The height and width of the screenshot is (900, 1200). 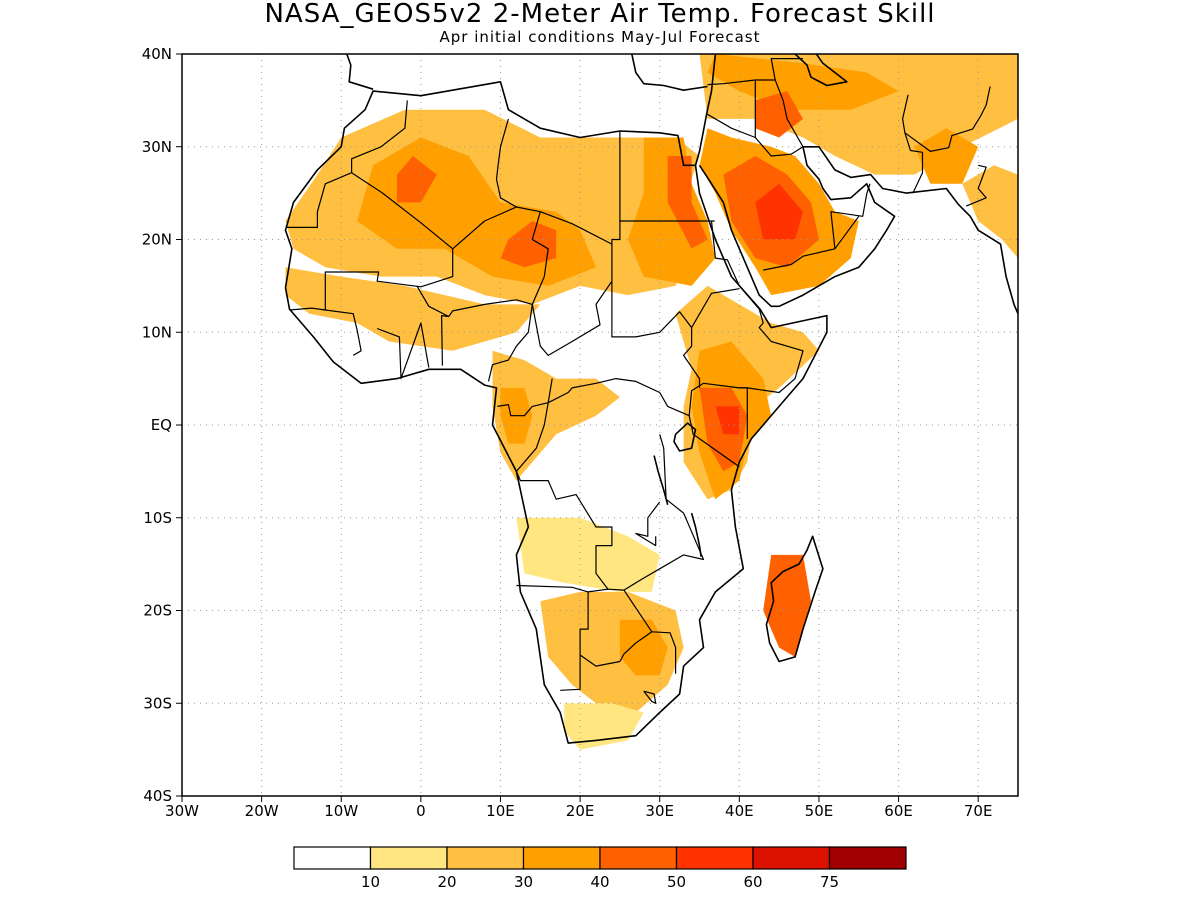 I want to click on lon-tick-label: 30E, so click(x=659, y=811).